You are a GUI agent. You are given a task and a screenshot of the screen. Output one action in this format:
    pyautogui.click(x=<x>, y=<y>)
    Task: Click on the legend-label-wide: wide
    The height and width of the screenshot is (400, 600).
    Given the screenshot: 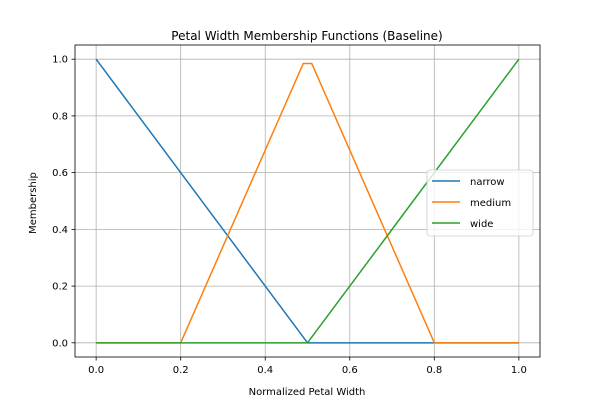 What is the action you would take?
    pyautogui.click(x=481, y=224)
    